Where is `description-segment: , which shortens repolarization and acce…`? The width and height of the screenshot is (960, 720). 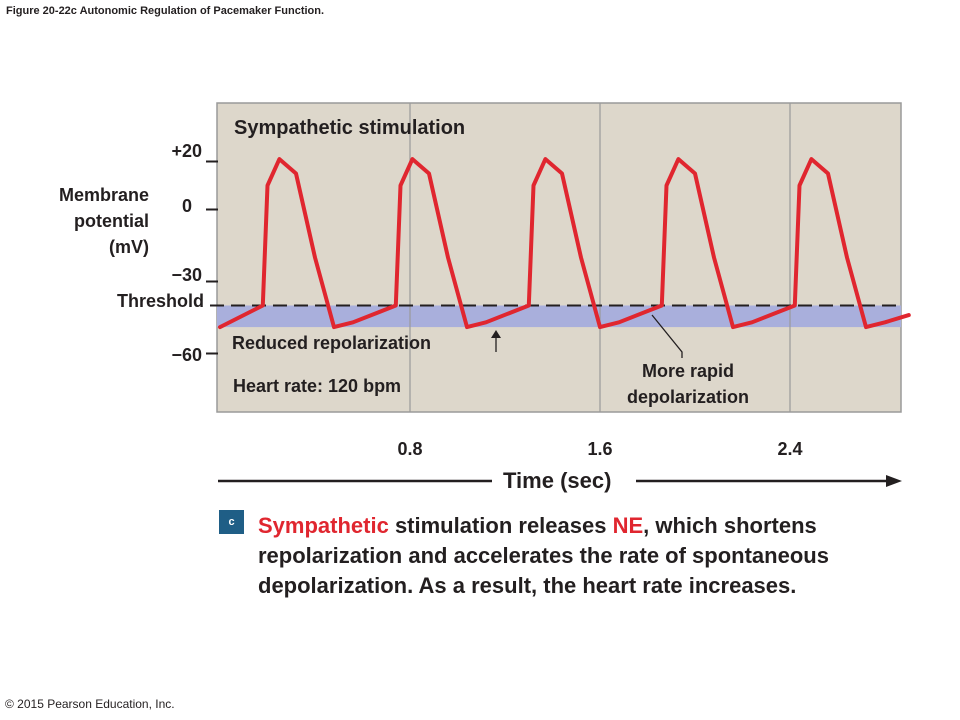 description-segment: , which shortens repolarization and acce… is located at coordinates (543, 555).